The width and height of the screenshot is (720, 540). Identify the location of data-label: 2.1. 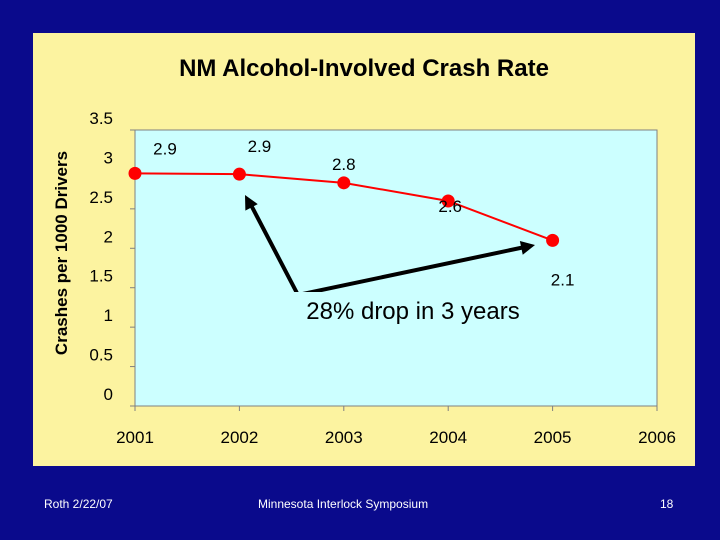
(563, 279).